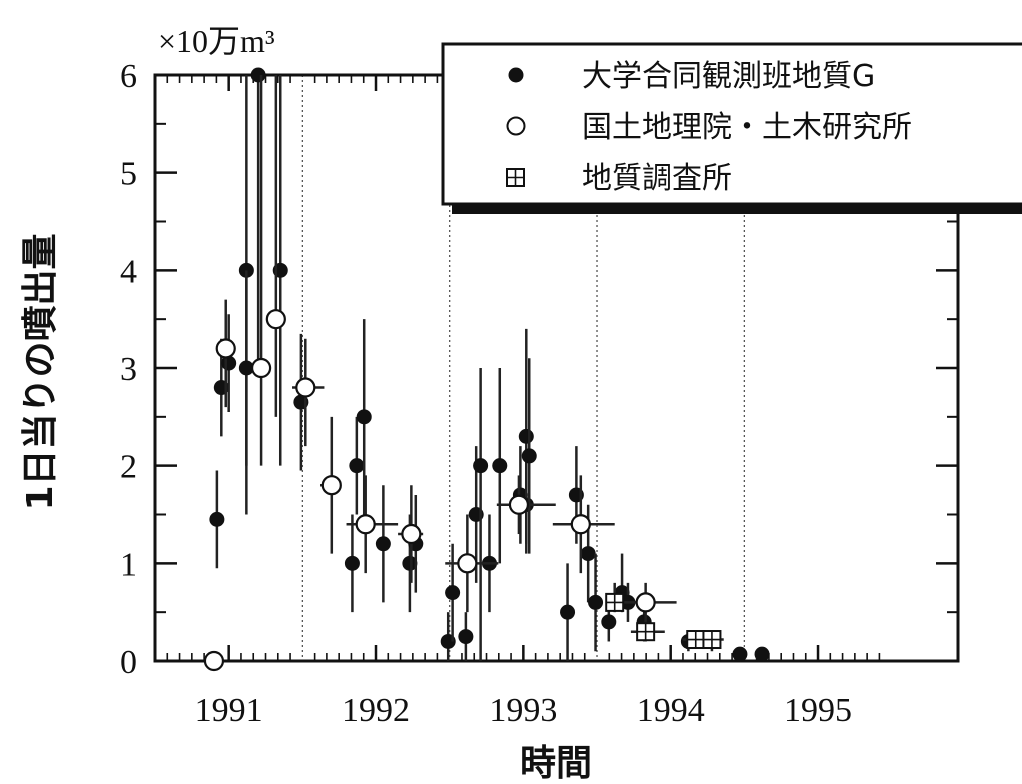 The image size is (1022, 784). Describe the element at coordinates (516, 126) in the screenshot. I see `legend-open-circle-icon` at that location.